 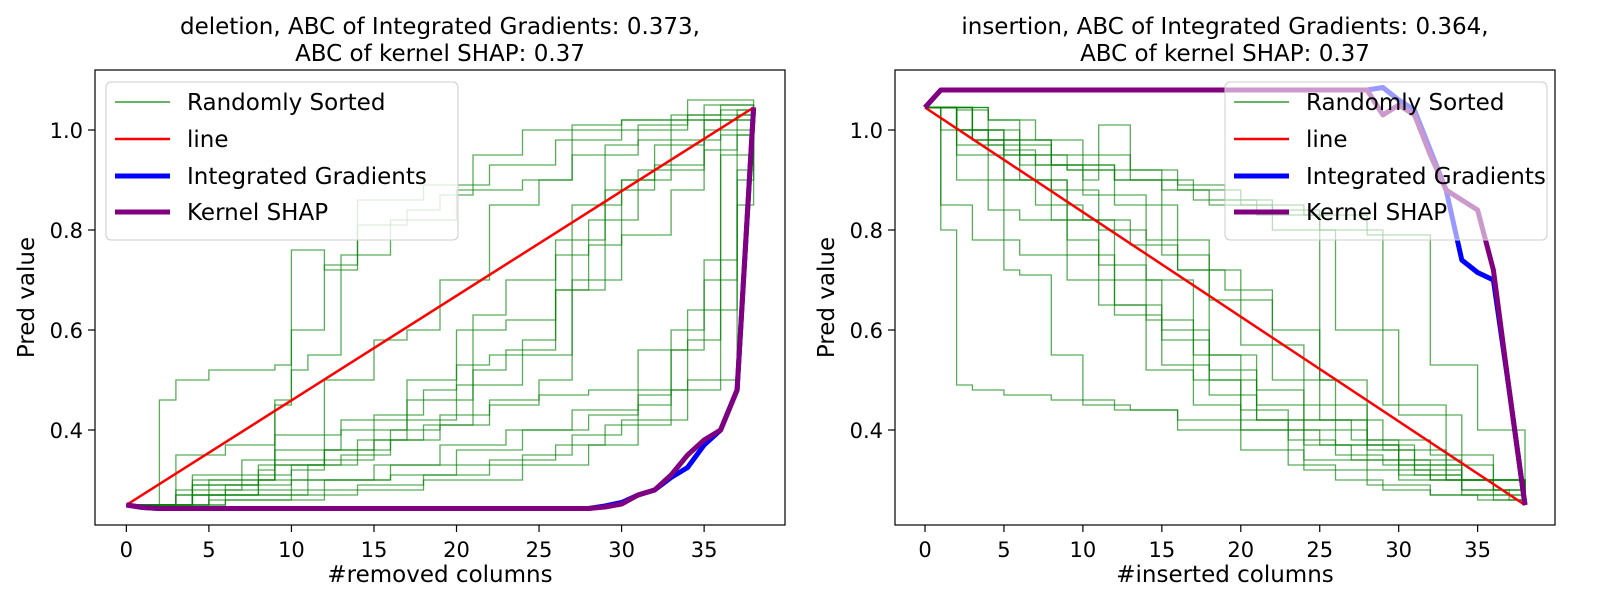 I want to click on x-axis-label: #removed columns, so click(x=439, y=575).